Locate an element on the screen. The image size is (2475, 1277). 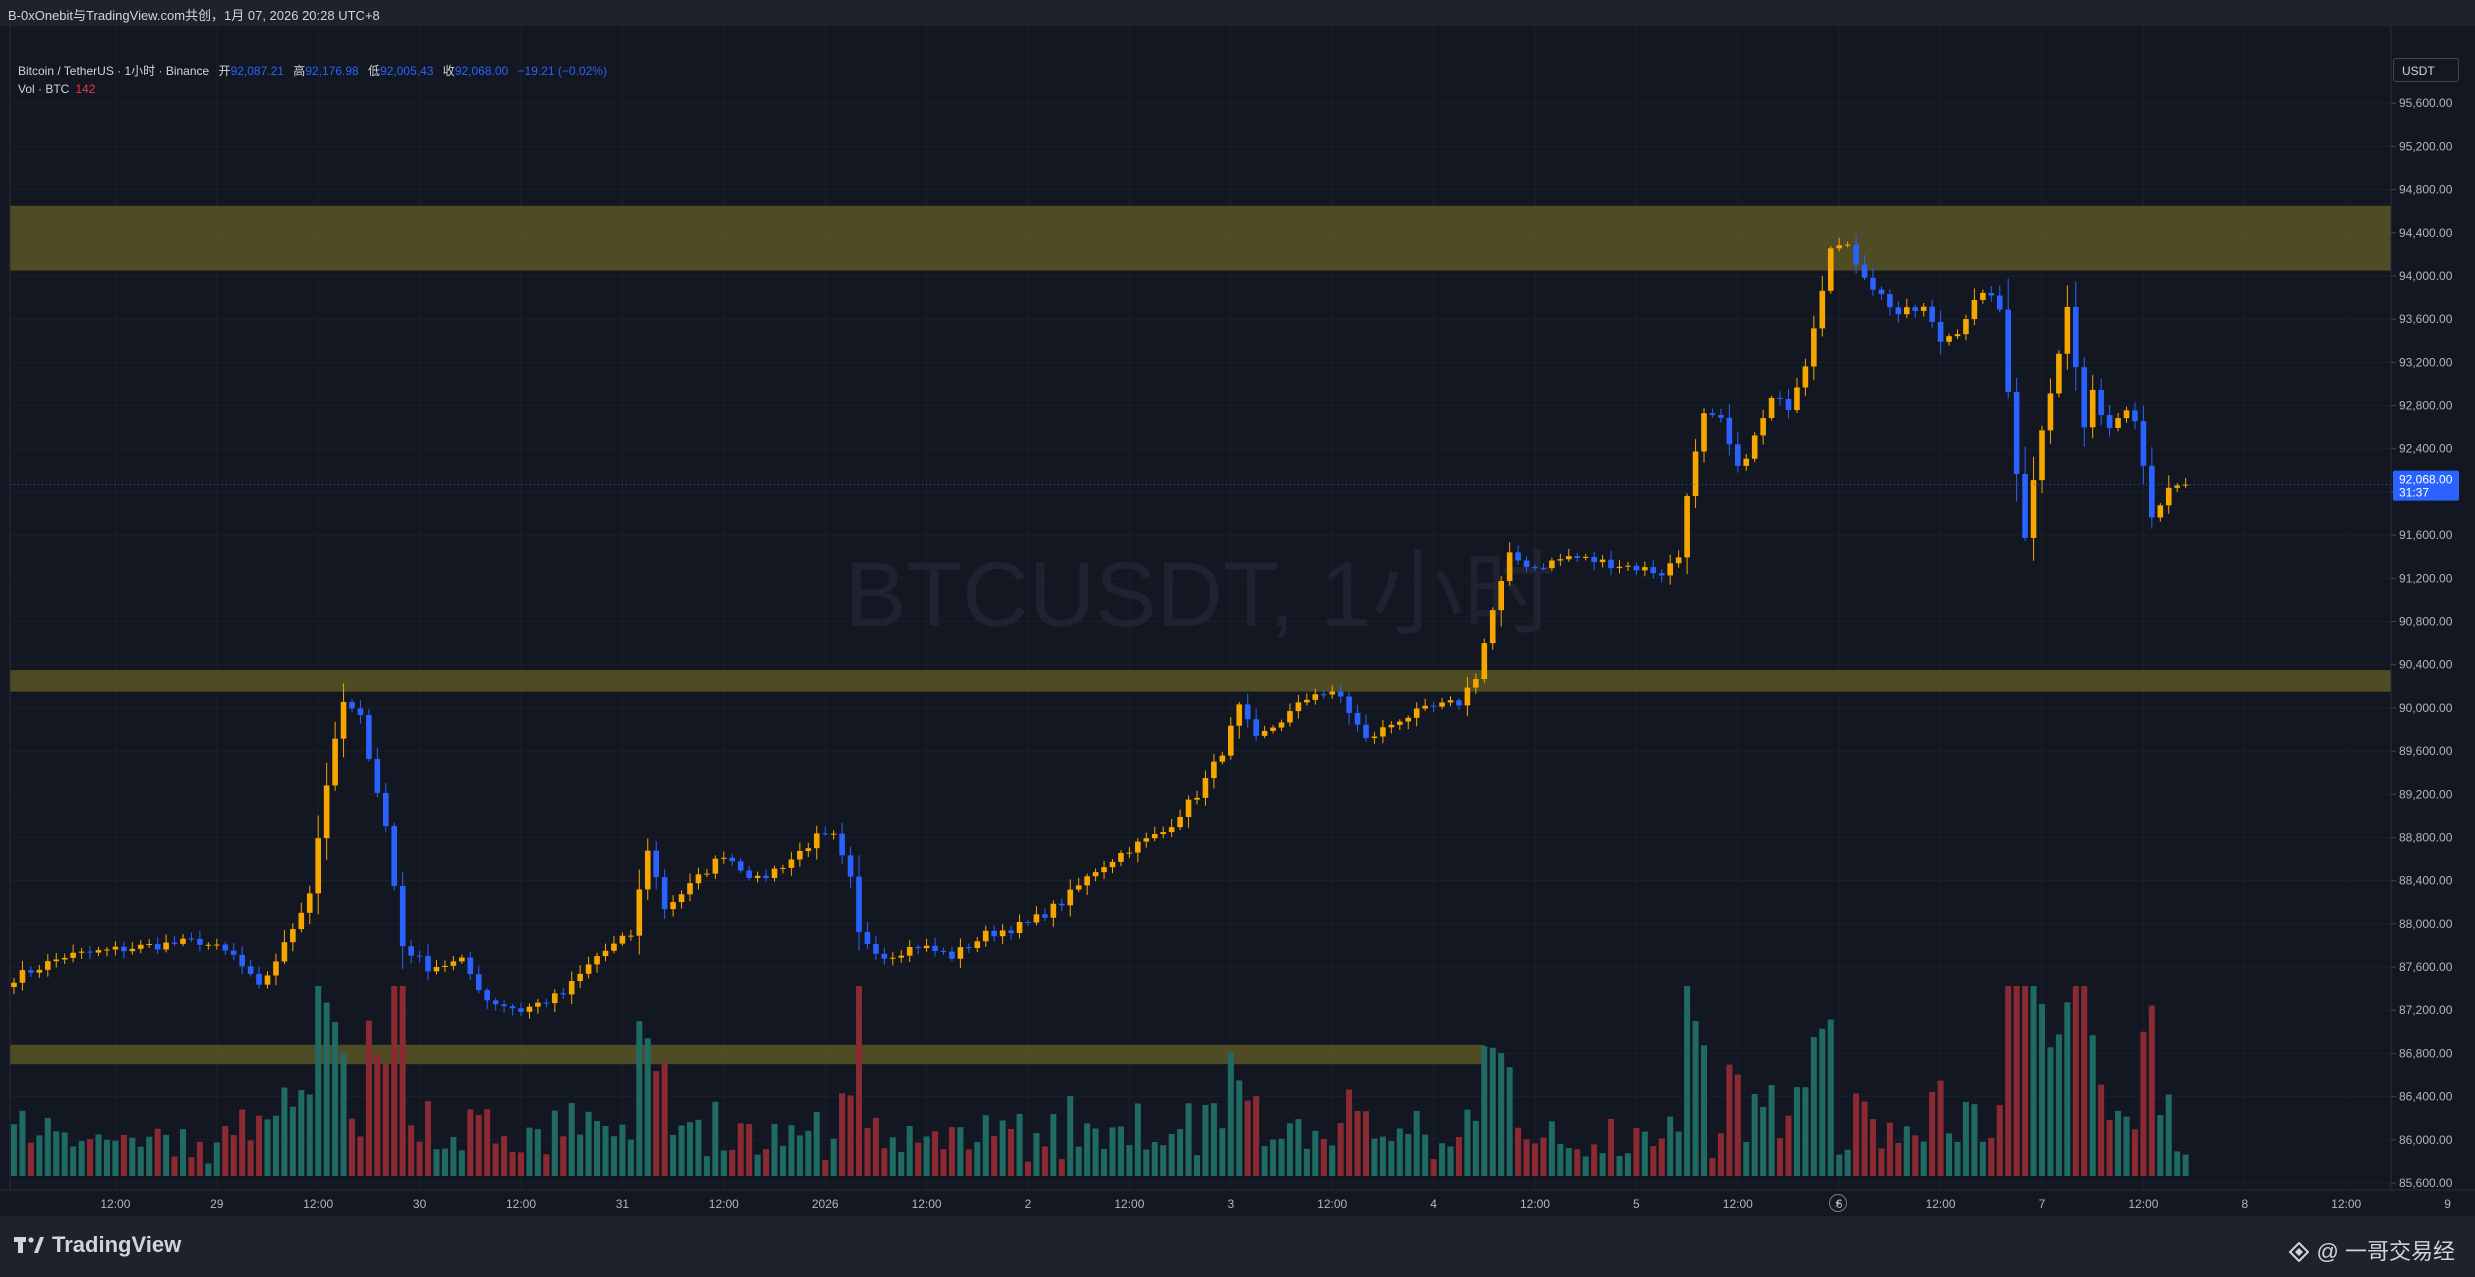
time-tick-label: 8 is located at coordinates (2244, 1204).